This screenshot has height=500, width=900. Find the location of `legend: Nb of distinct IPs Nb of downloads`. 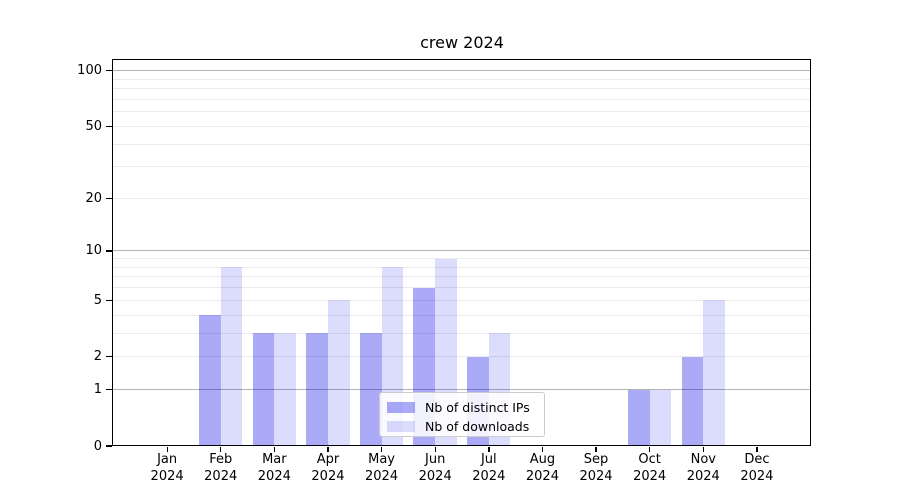

legend: Nb of distinct IPs Nb of downloads is located at coordinates (462, 414).